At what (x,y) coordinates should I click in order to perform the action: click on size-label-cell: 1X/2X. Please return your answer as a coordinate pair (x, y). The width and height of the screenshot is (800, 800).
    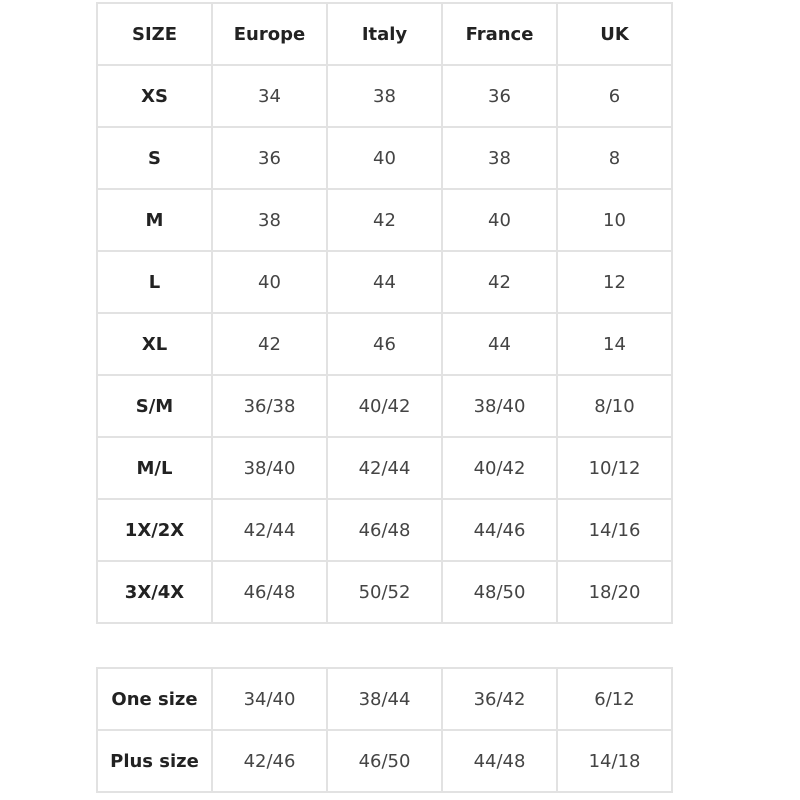
    Looking at the image, I should click on (154, 530).